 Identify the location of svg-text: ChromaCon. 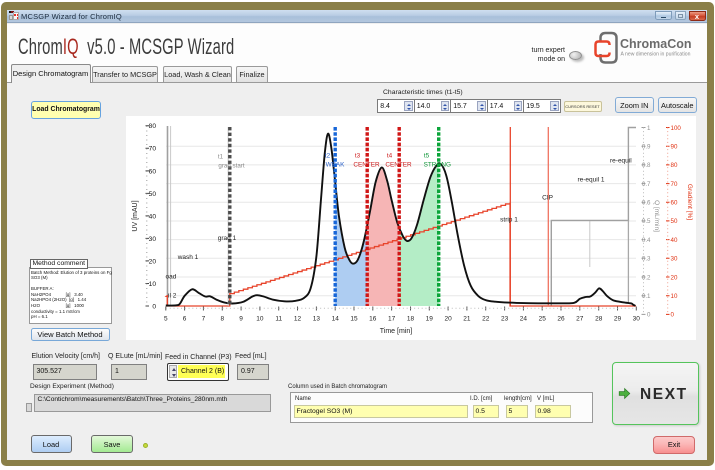
(656, 44).